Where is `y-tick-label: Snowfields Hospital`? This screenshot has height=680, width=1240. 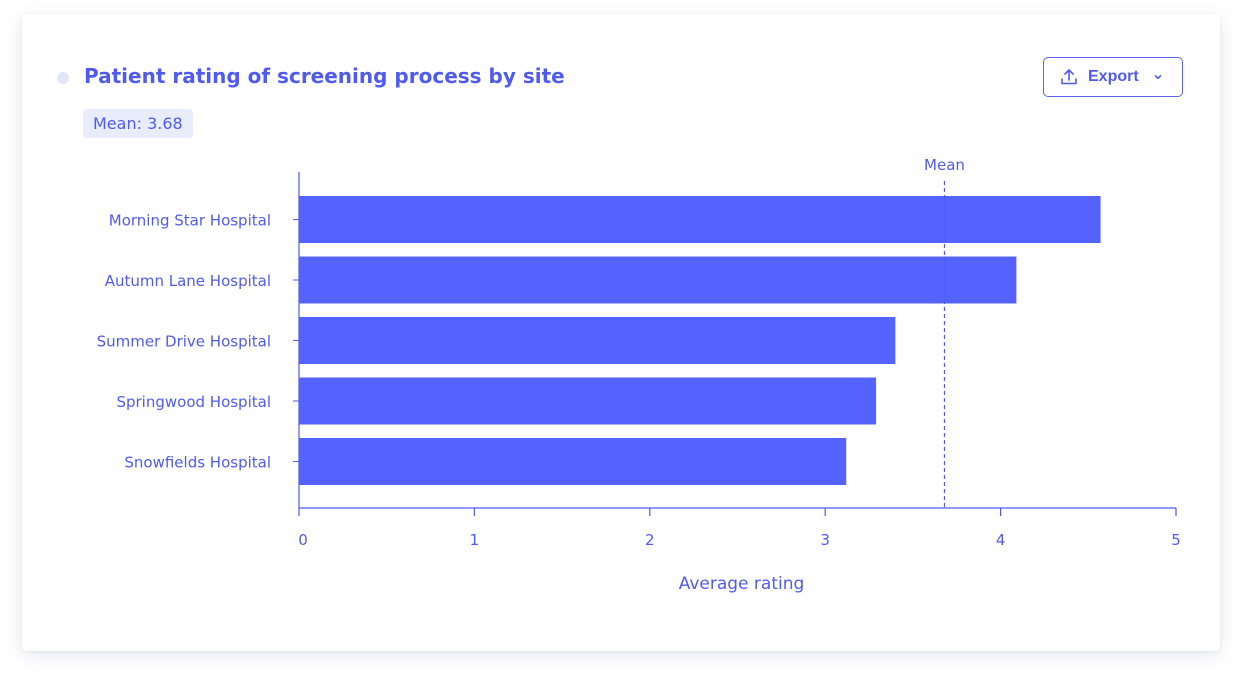 y-tick-label: Snowfields Hospital is located at coordinates (197, 463).